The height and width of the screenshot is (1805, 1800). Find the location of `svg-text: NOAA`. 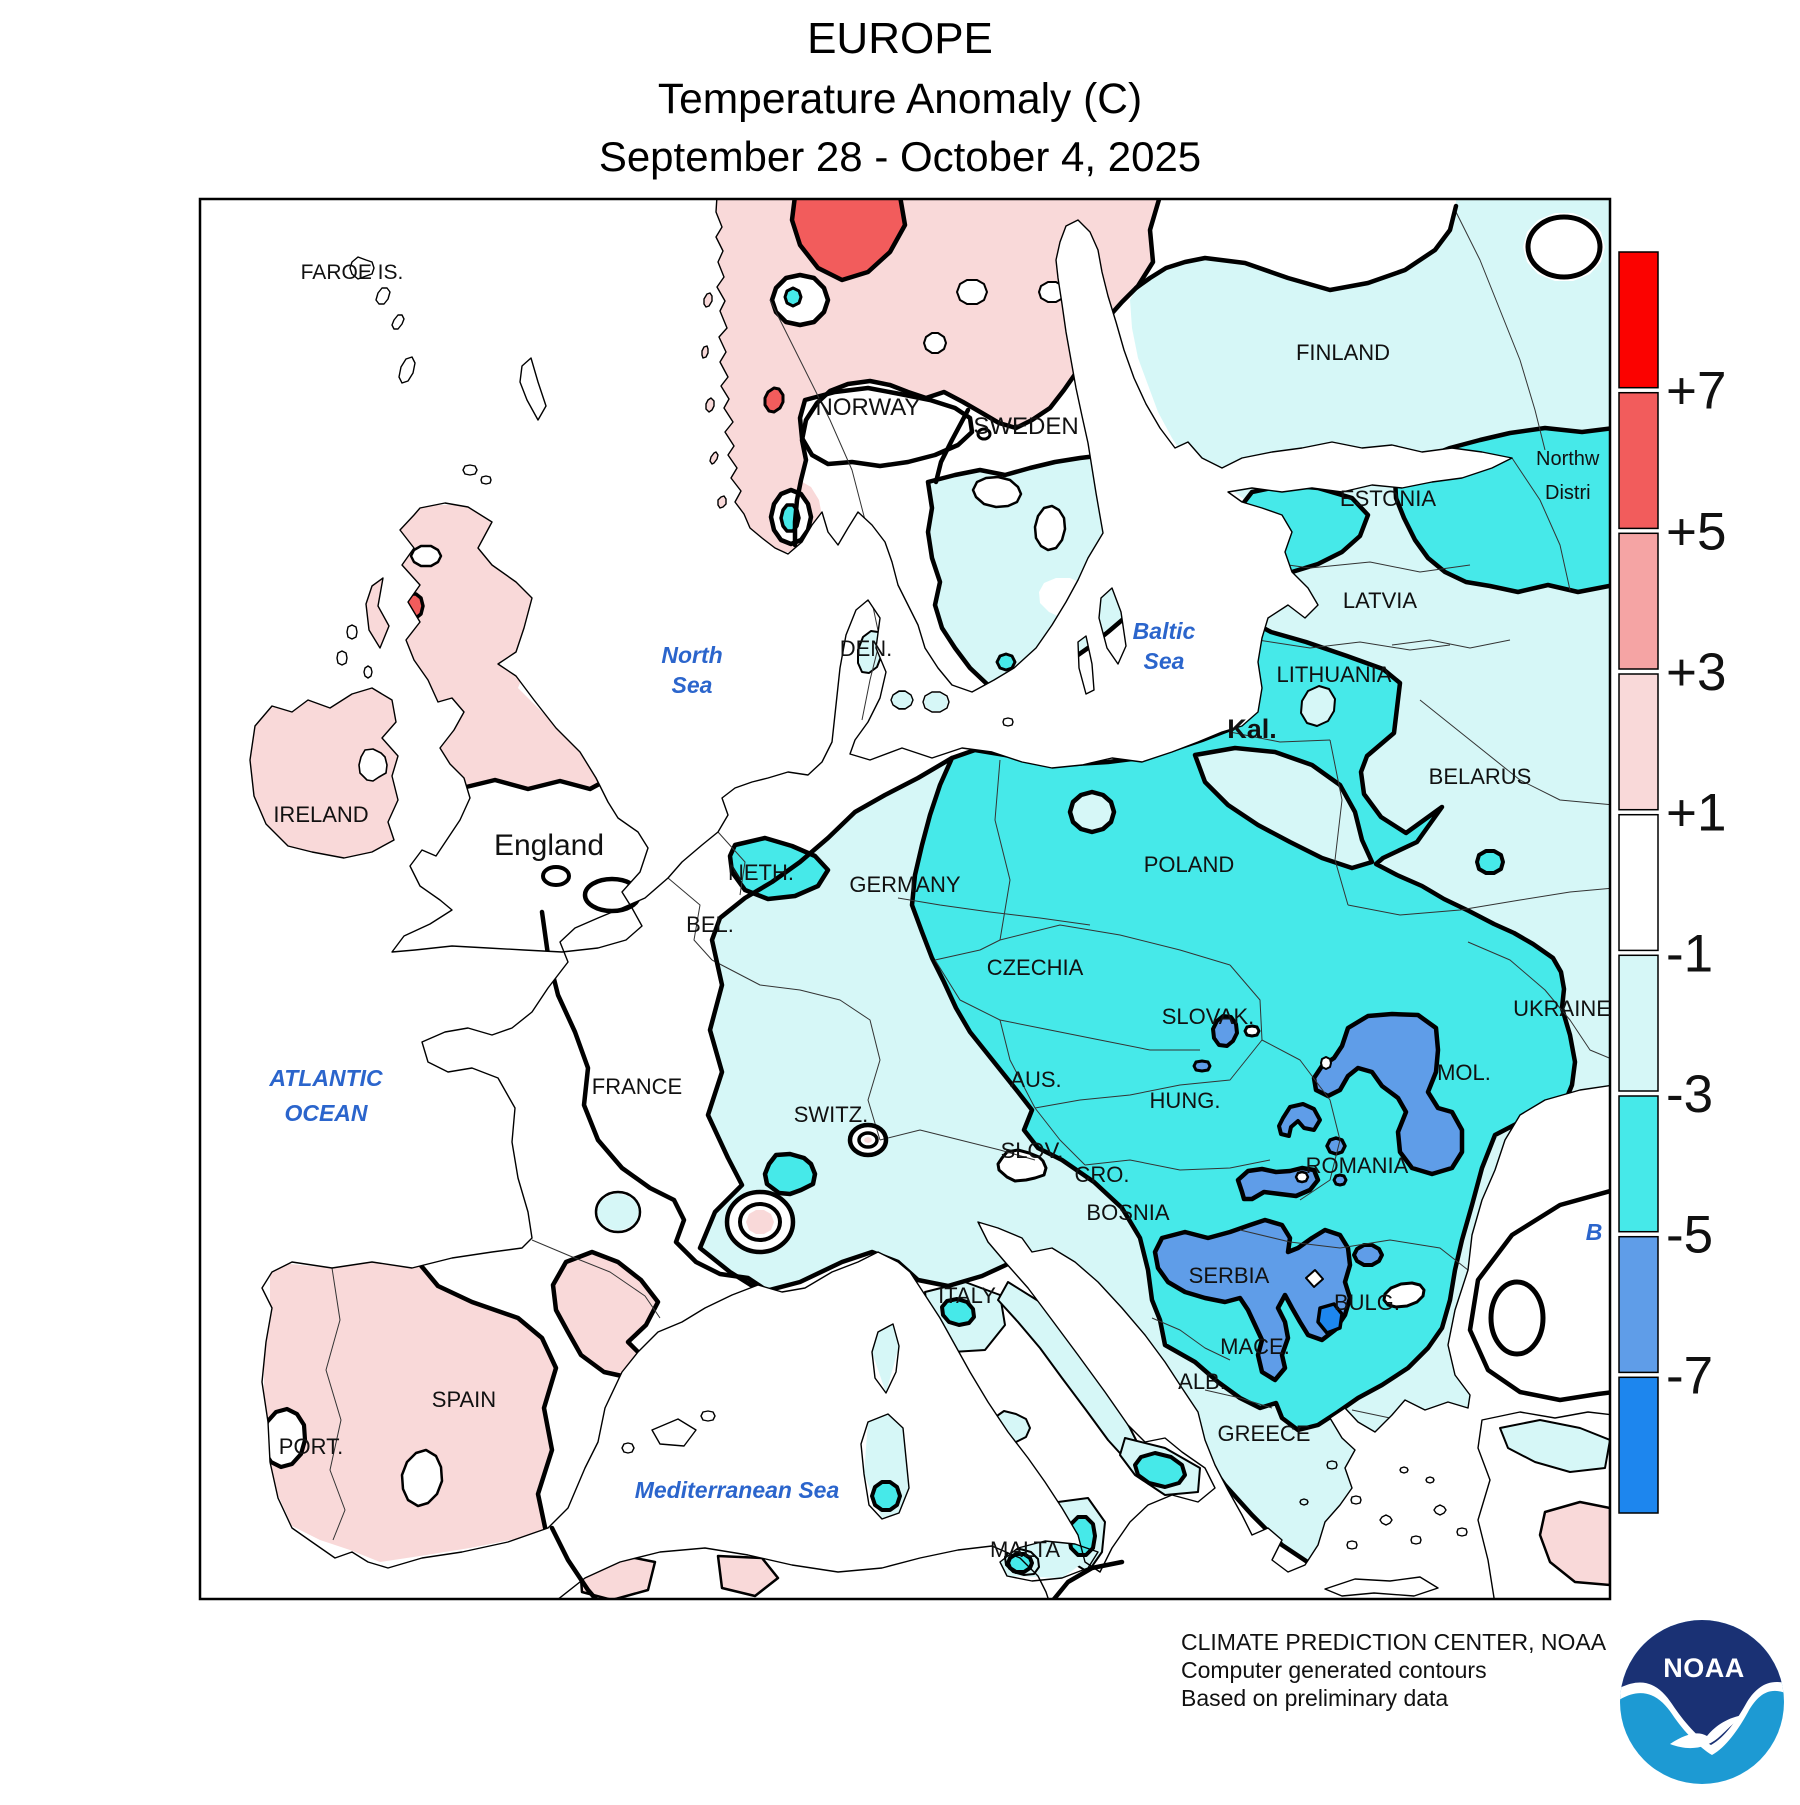

svg-text: NOAA is located at coordinates (1704, 1668).